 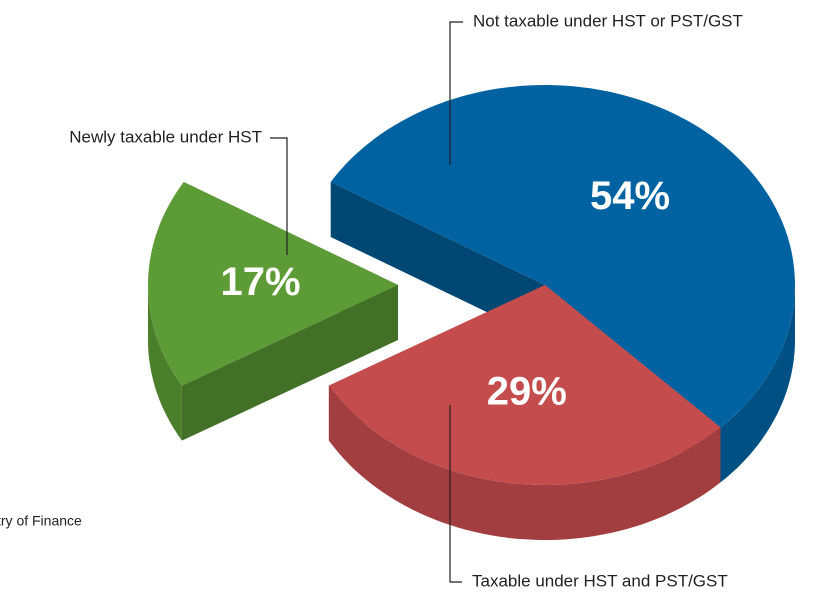 What do you see at coordinates (600, 580) in the screenshot?
I see `category-label: Taxable under HST and PST/GST` at bounding box center [600, 580].